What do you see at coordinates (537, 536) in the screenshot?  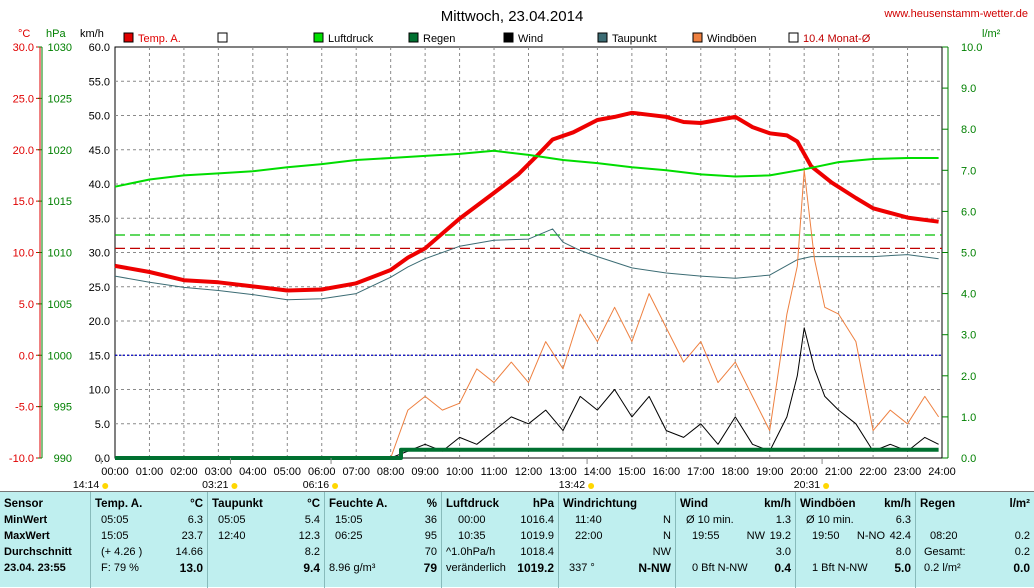 I see `luftdruck-max-val: 1019.9` at bounding box center [537, 536].